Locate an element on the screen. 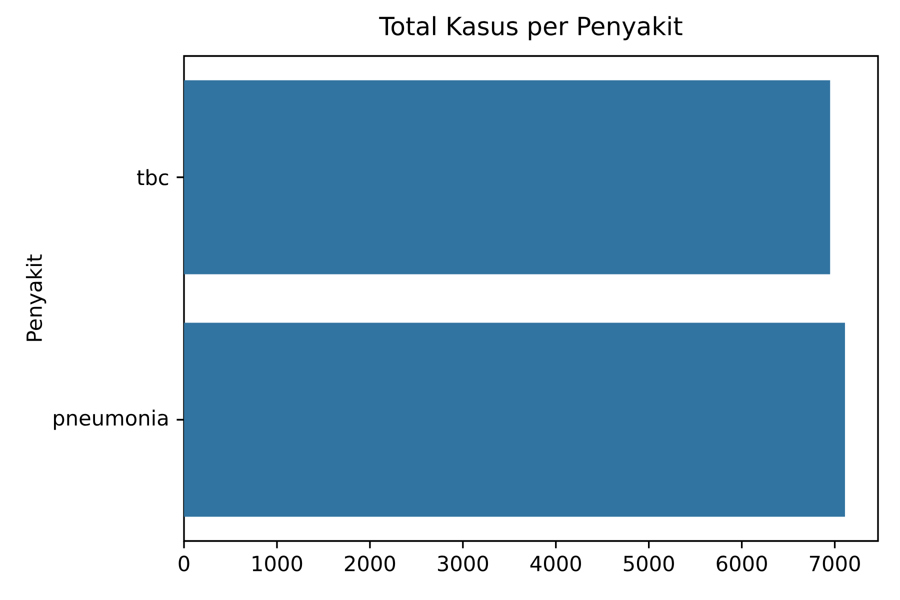  y-tick-label: tbc is located at coordinates (152, 177).